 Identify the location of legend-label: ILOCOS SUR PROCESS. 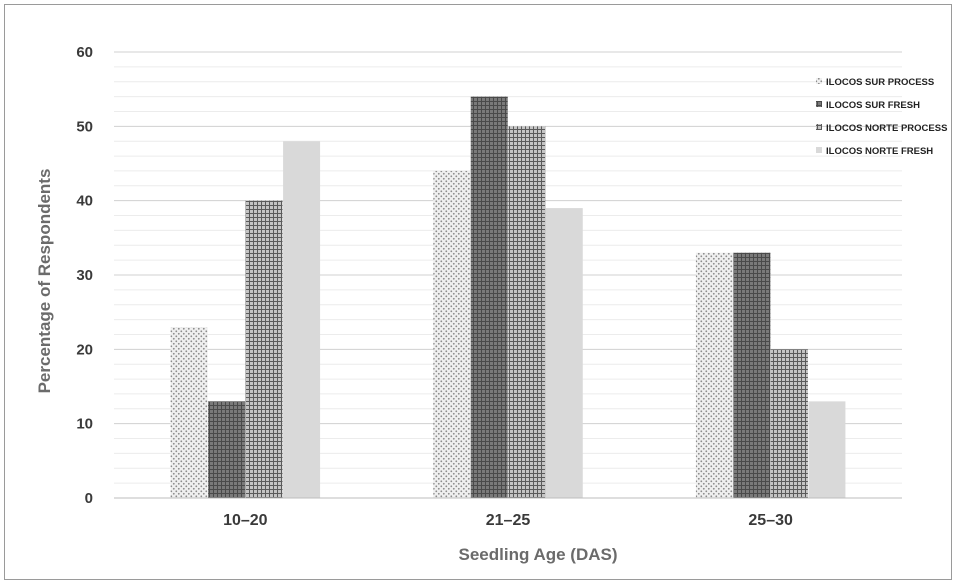
(880, 82).